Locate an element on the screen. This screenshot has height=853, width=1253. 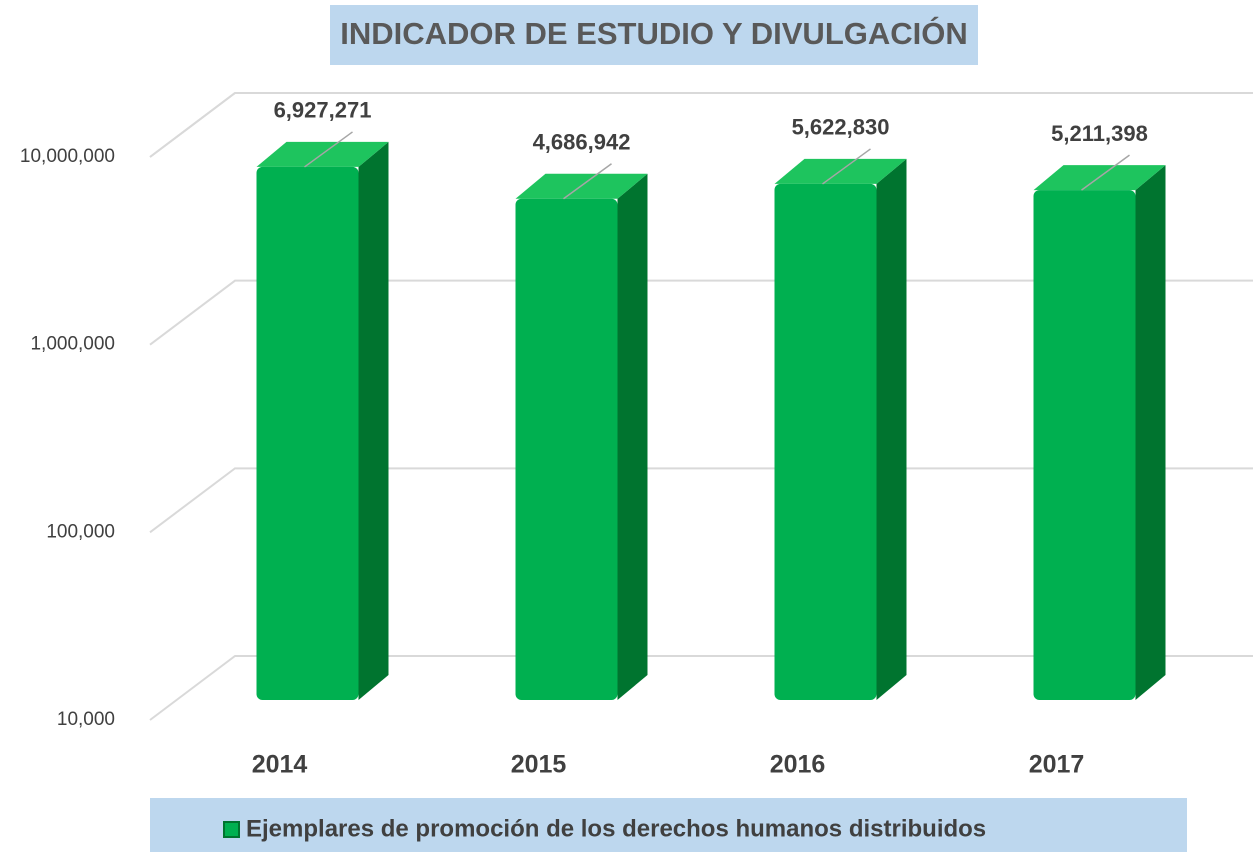
x-tick-label: 2016 is located at coordinates (798, 765).